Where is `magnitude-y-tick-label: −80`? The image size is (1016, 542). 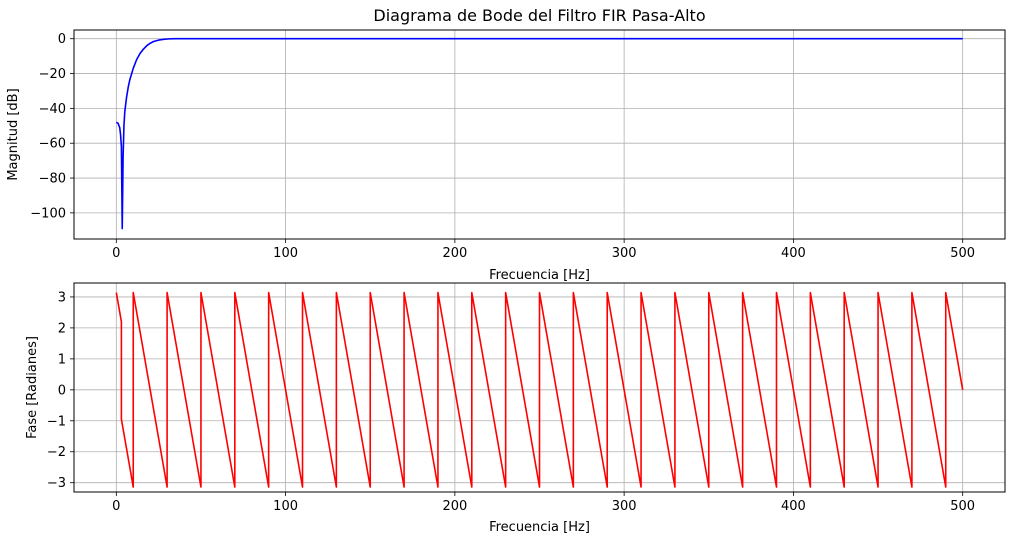
magnitude-y-tick-label: −80 is located at coordinates (52, 179).